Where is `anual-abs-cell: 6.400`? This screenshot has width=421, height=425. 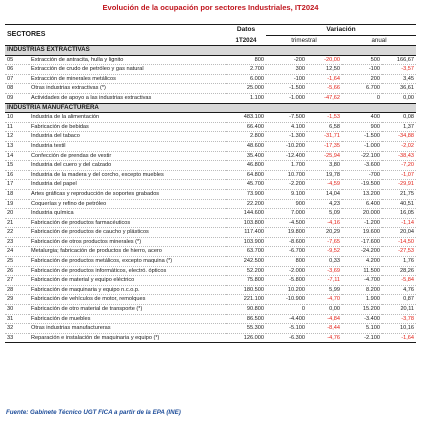
anual-abs-cell: 6.400 is located at coordinates (362, 204).